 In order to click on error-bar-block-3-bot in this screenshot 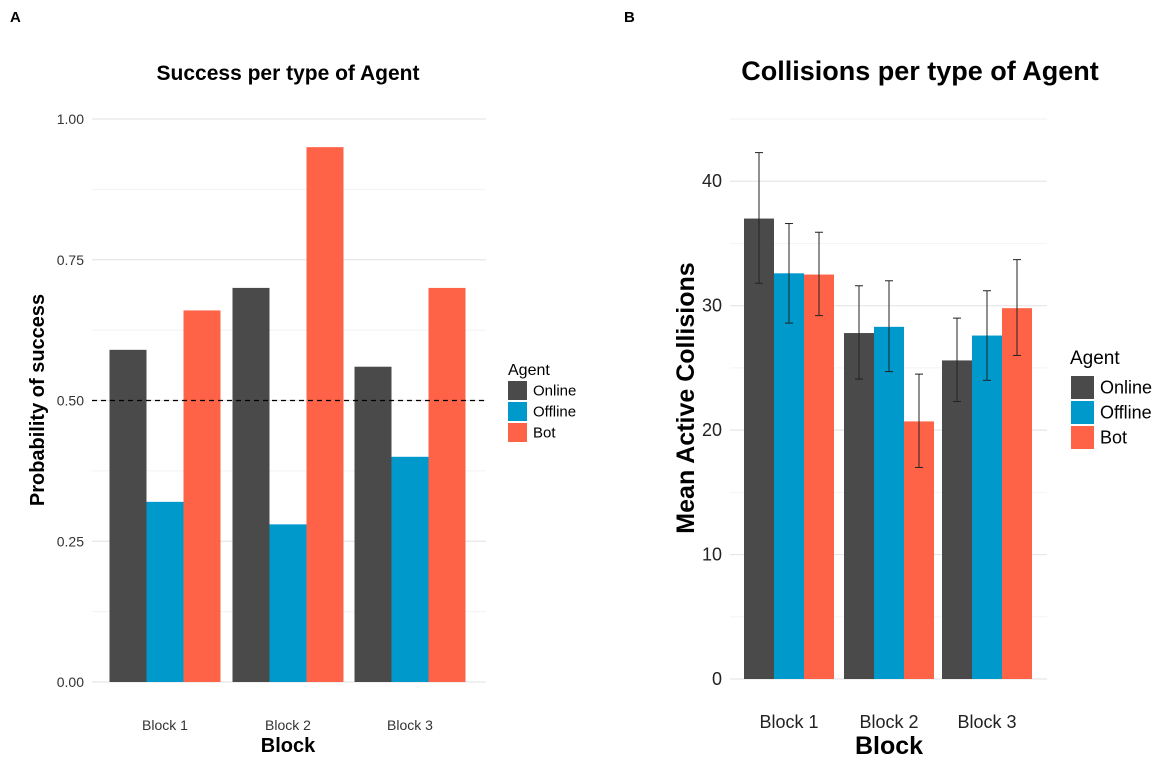, I will do `click(1017, 307)`.